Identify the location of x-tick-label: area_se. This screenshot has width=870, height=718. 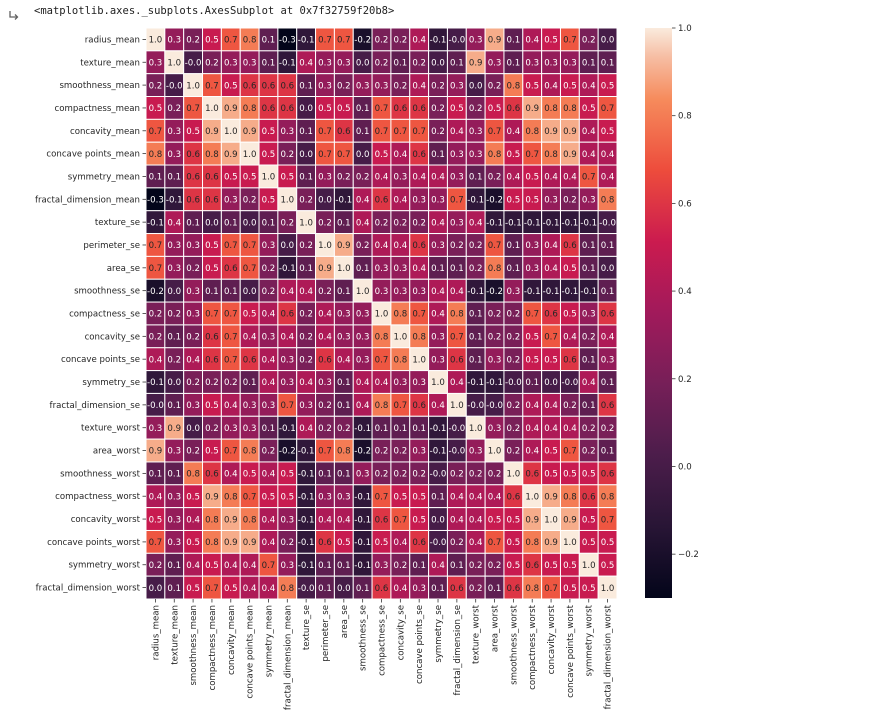
(345, 621).